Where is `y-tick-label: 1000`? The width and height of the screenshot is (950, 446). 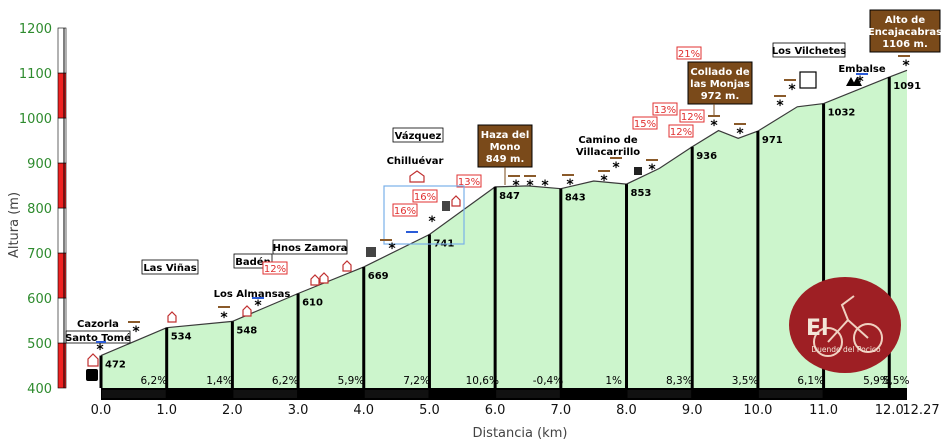 y-tick-label: 1000 is located at coordinates (35, 119).